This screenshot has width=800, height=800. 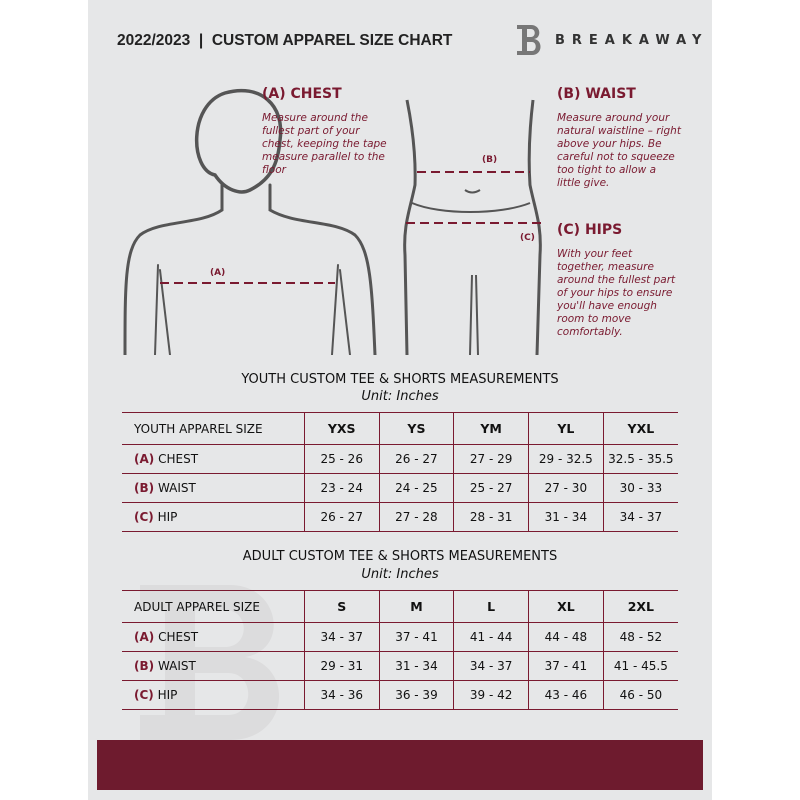 I want to click on table-cell: 43 - 46, so click(x=566, y=695).